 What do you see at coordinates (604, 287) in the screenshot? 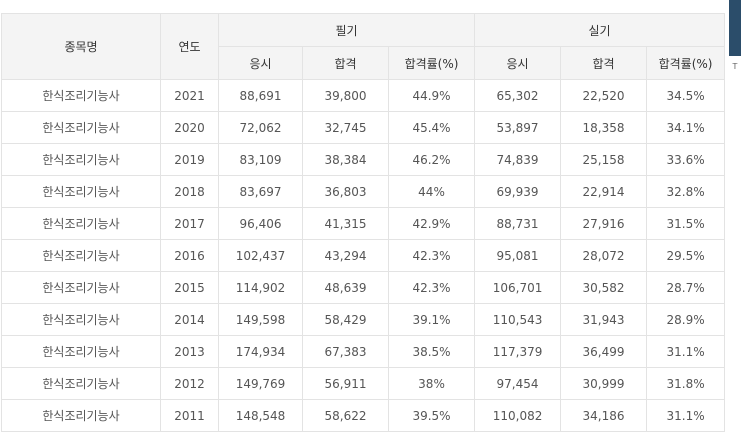
I see `cell-practical-passed: 30,582` at bounding box center [604, 287].